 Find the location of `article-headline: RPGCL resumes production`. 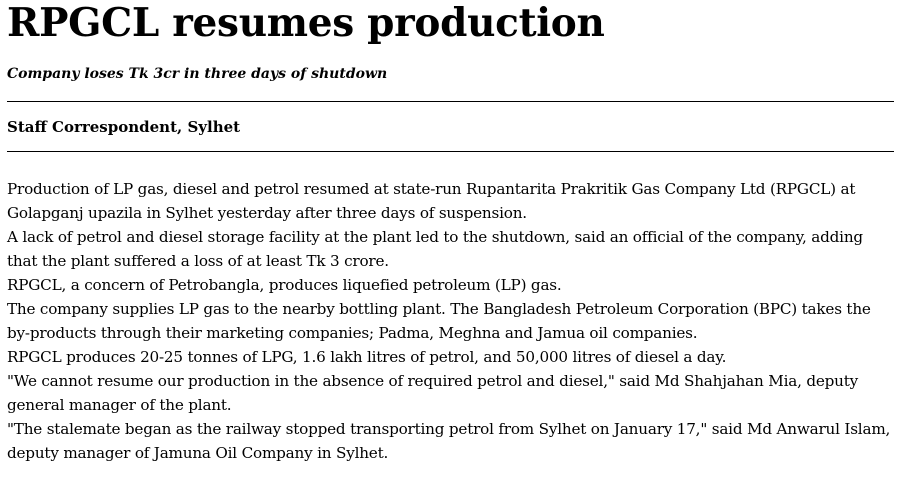

article-headline: RPGCL resumes production is located at coordinates (306, 23).